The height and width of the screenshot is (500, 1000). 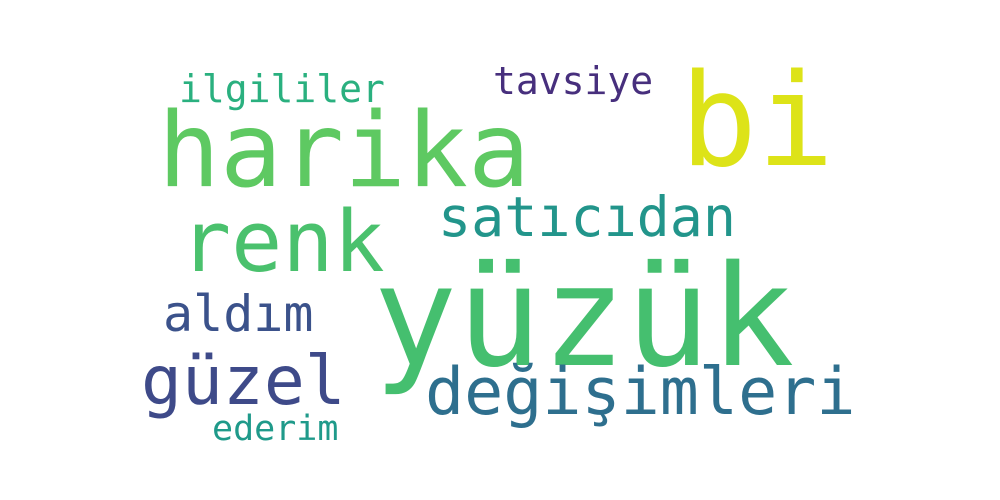 What do you see at coordinates (344, 151) in the screenshot?
I see `word-harika: harika` at bounding box center [344, 151].